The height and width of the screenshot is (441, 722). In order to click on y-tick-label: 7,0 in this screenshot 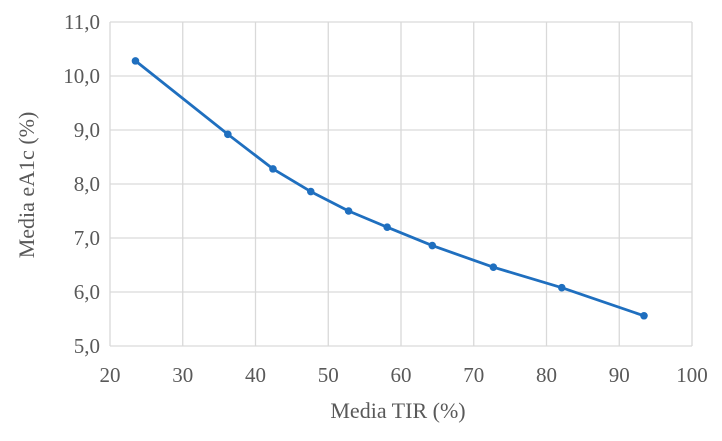, I will do `click(87, 238)`.